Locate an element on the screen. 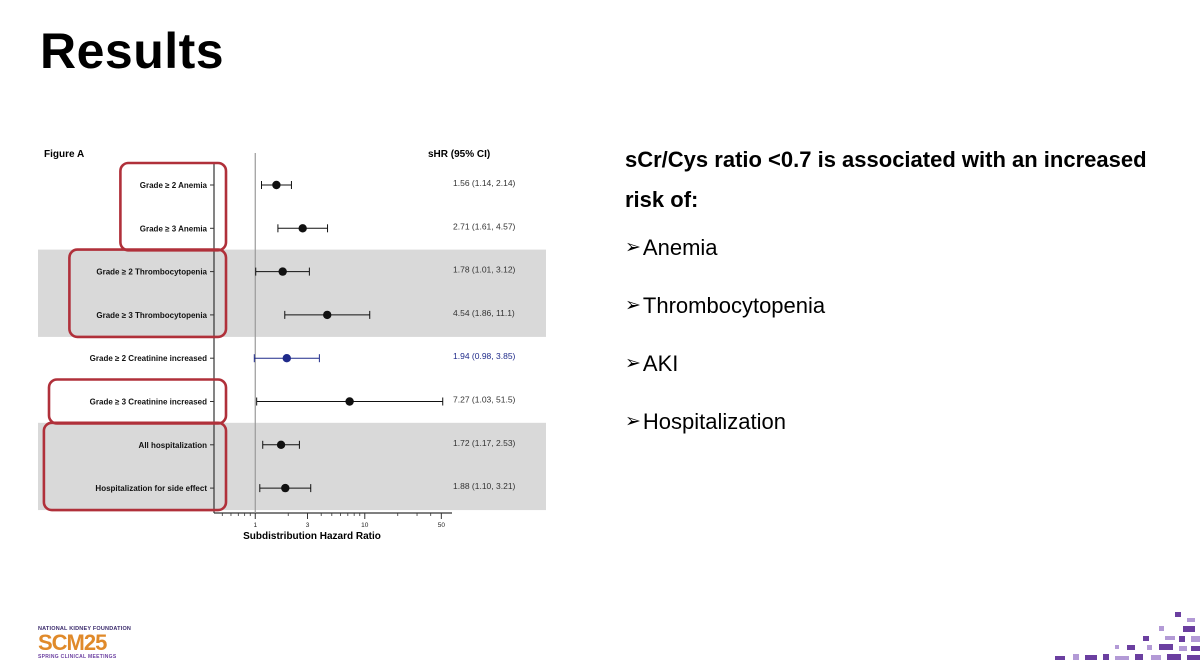 This screenshot has height=665, width=1200. shr-header: sHR (95% CI) is located at coordinates (459, 154).